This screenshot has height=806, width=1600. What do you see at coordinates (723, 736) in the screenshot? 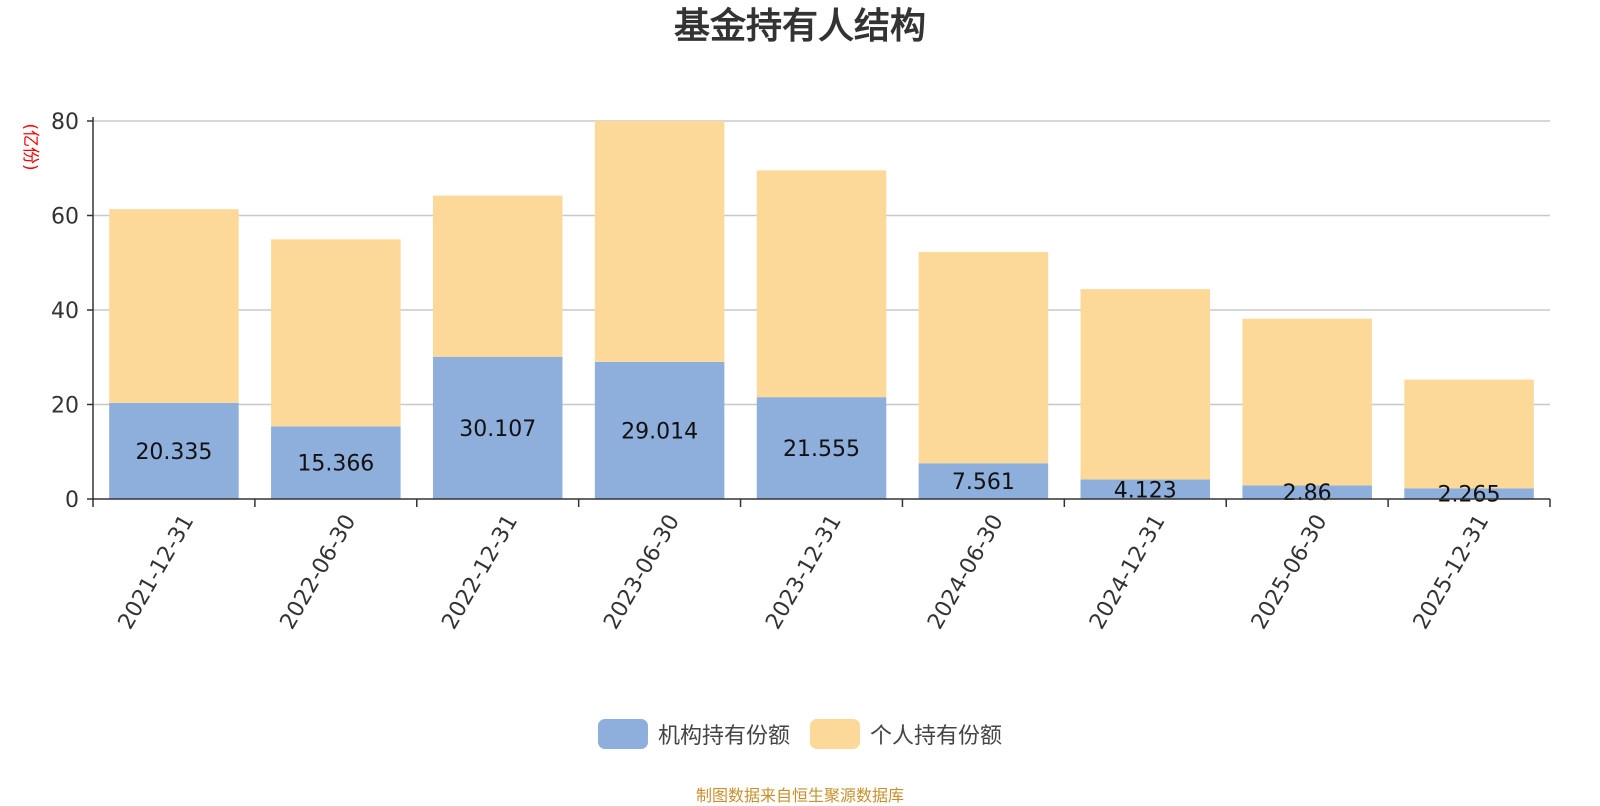
I see `legend-label-institutional: 机构持有份额` at bounding box center [723, 736].